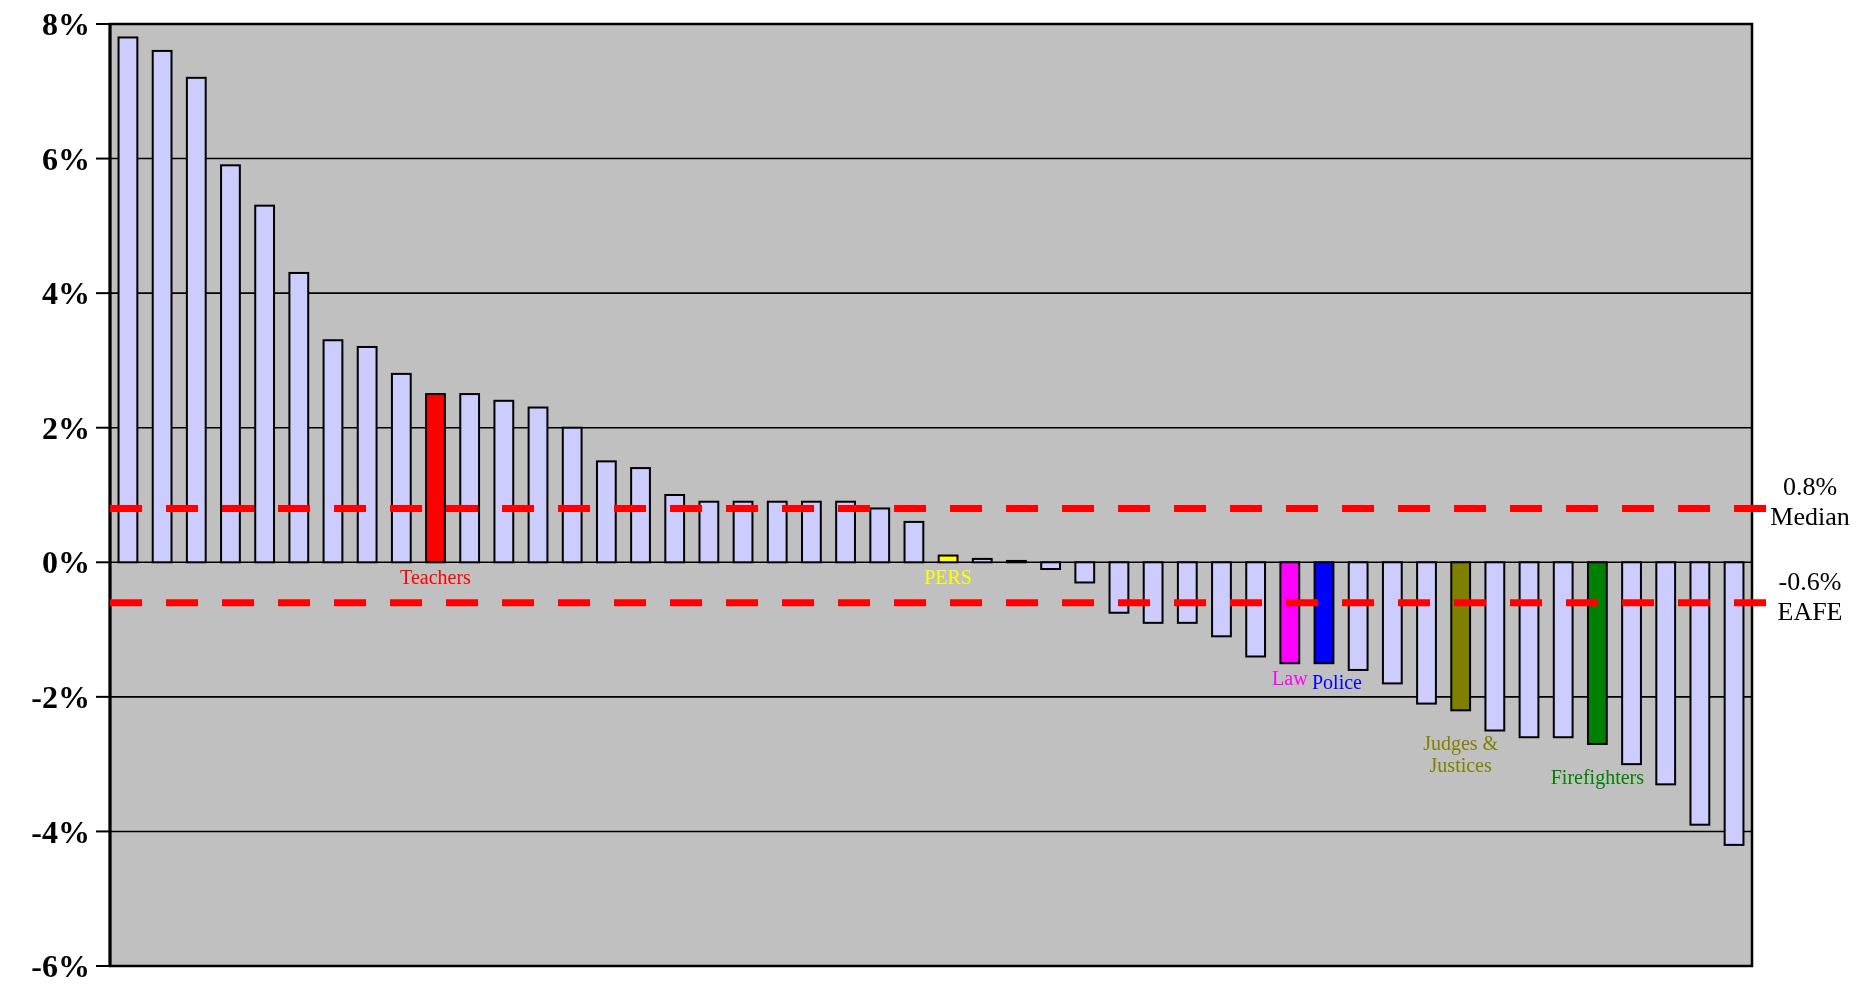  What do you see at coordinates (60, 697) in the screenshot?
I see `y-tick-label: -2%` at bounding box center [60, 697].